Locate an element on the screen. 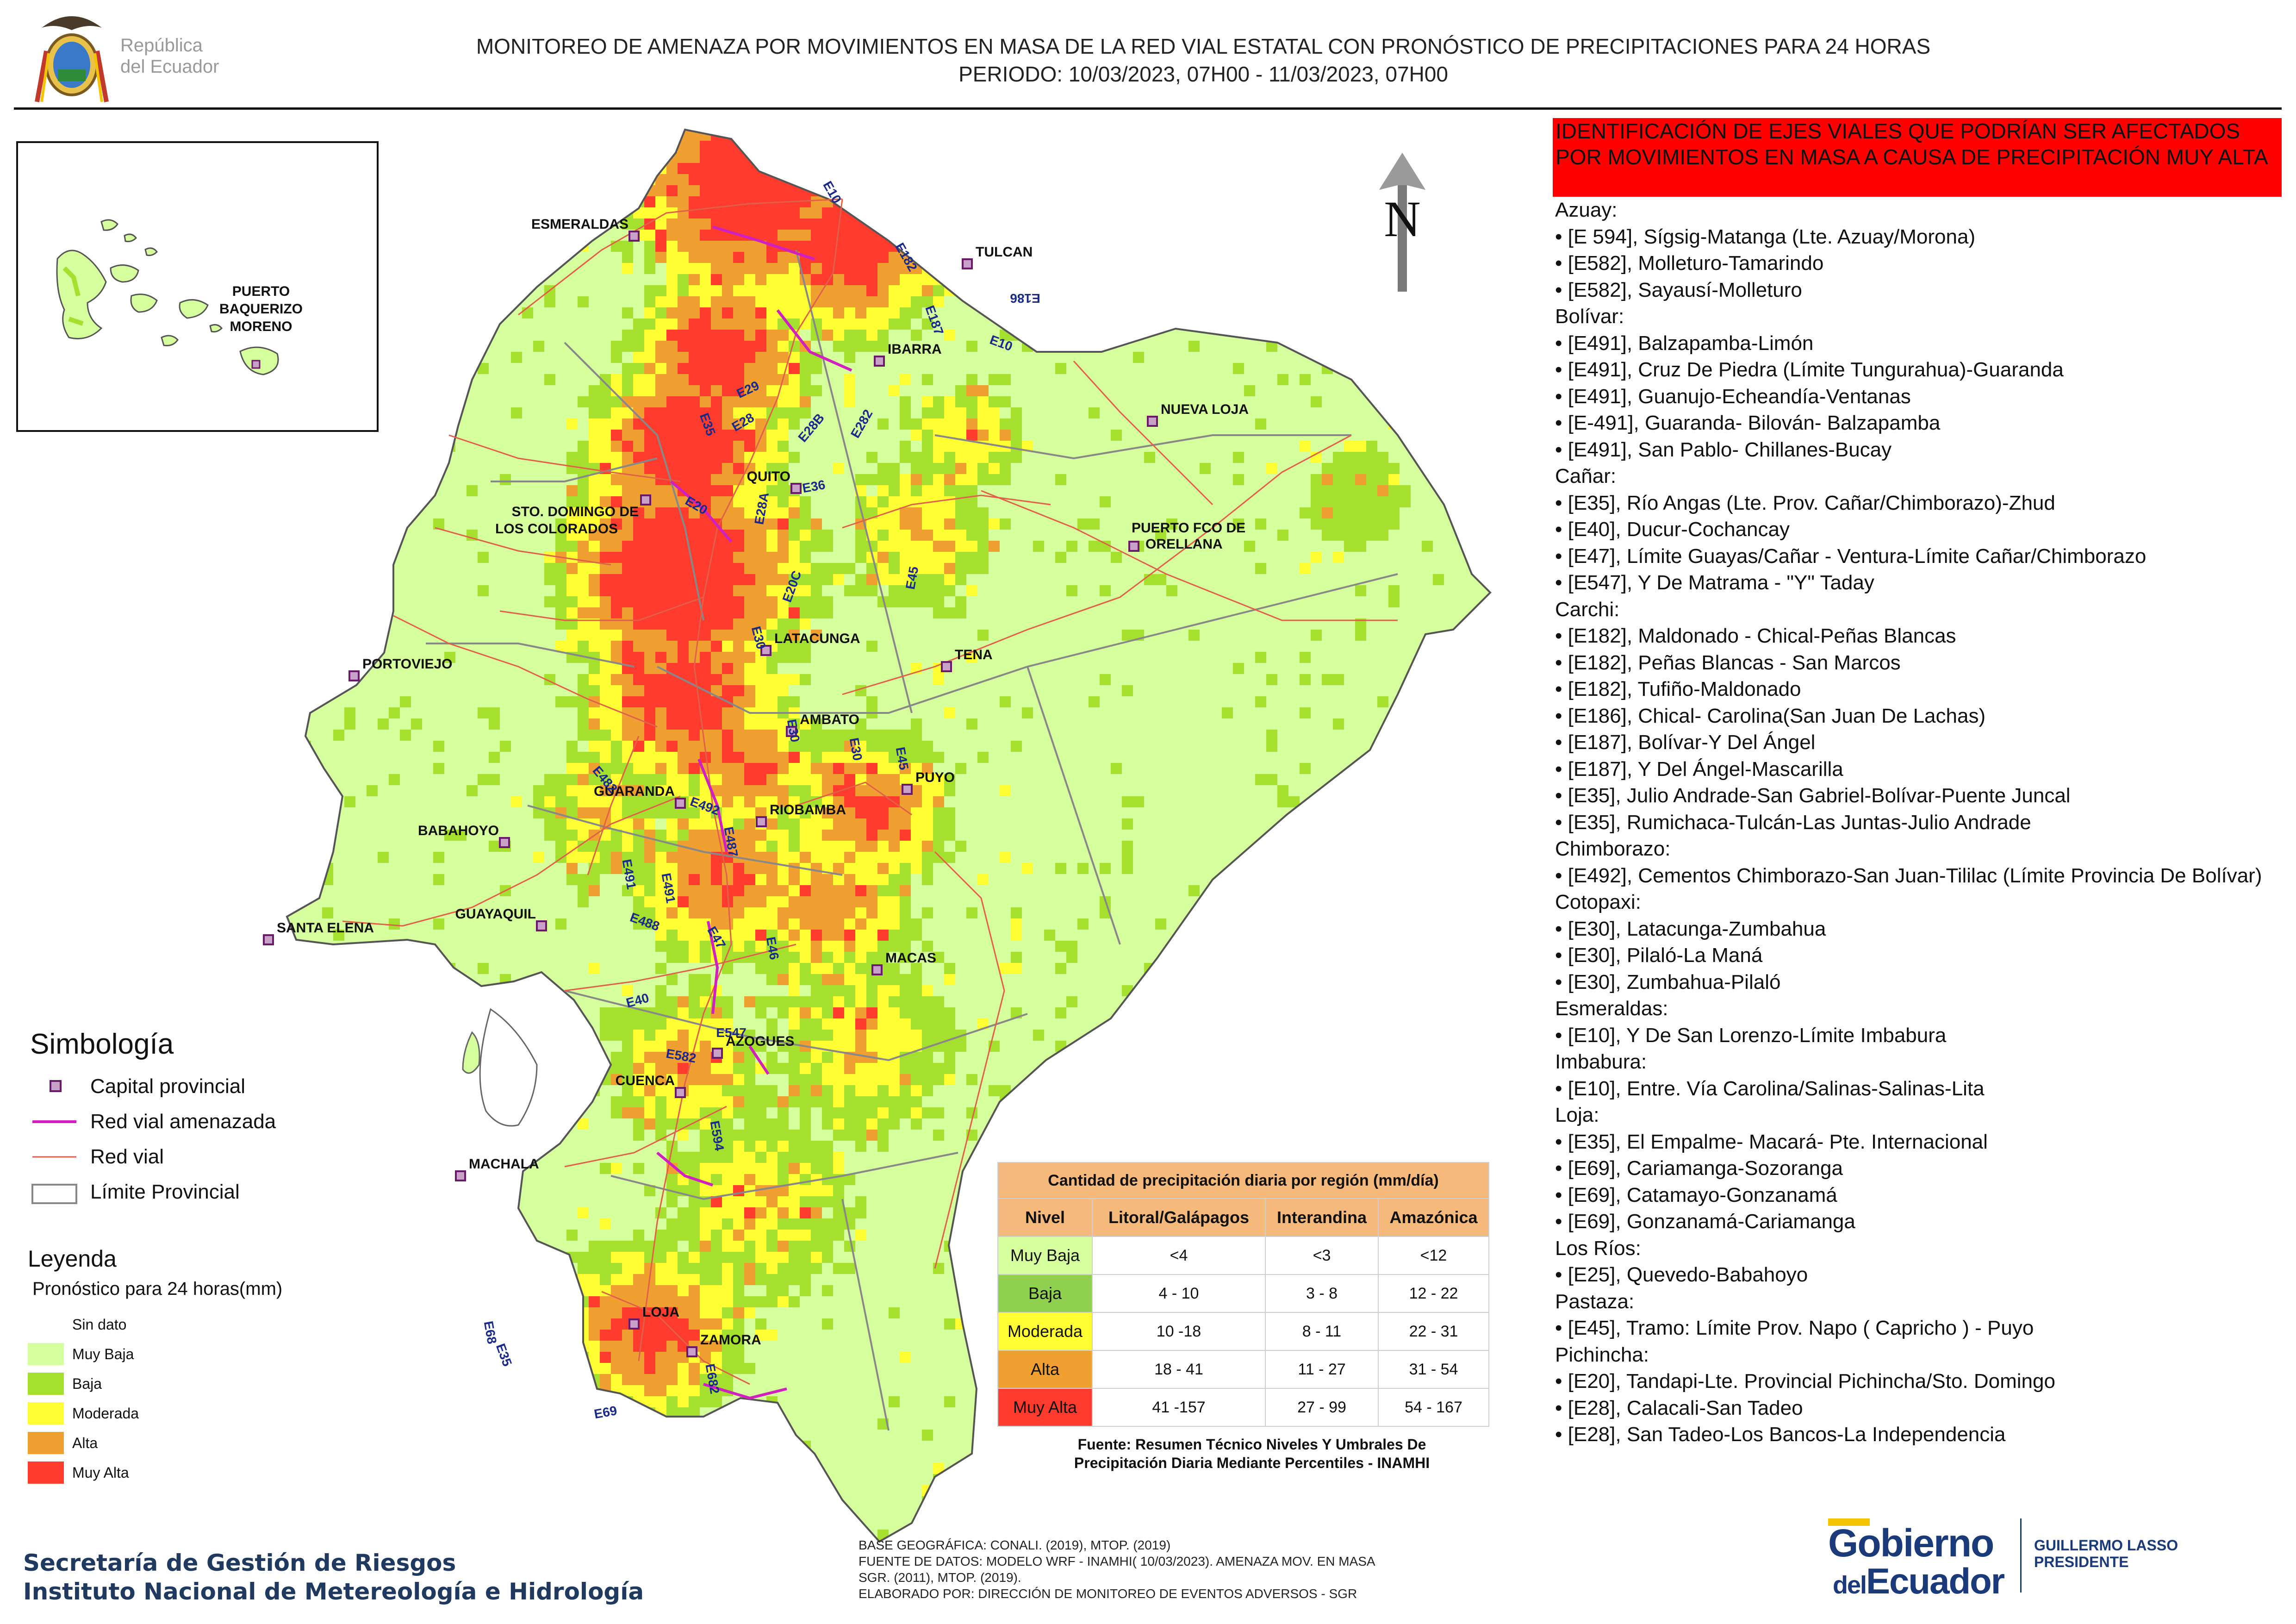 The image size is (2296, 1624). road-label: E68 is located at coordinates (490, 1332).